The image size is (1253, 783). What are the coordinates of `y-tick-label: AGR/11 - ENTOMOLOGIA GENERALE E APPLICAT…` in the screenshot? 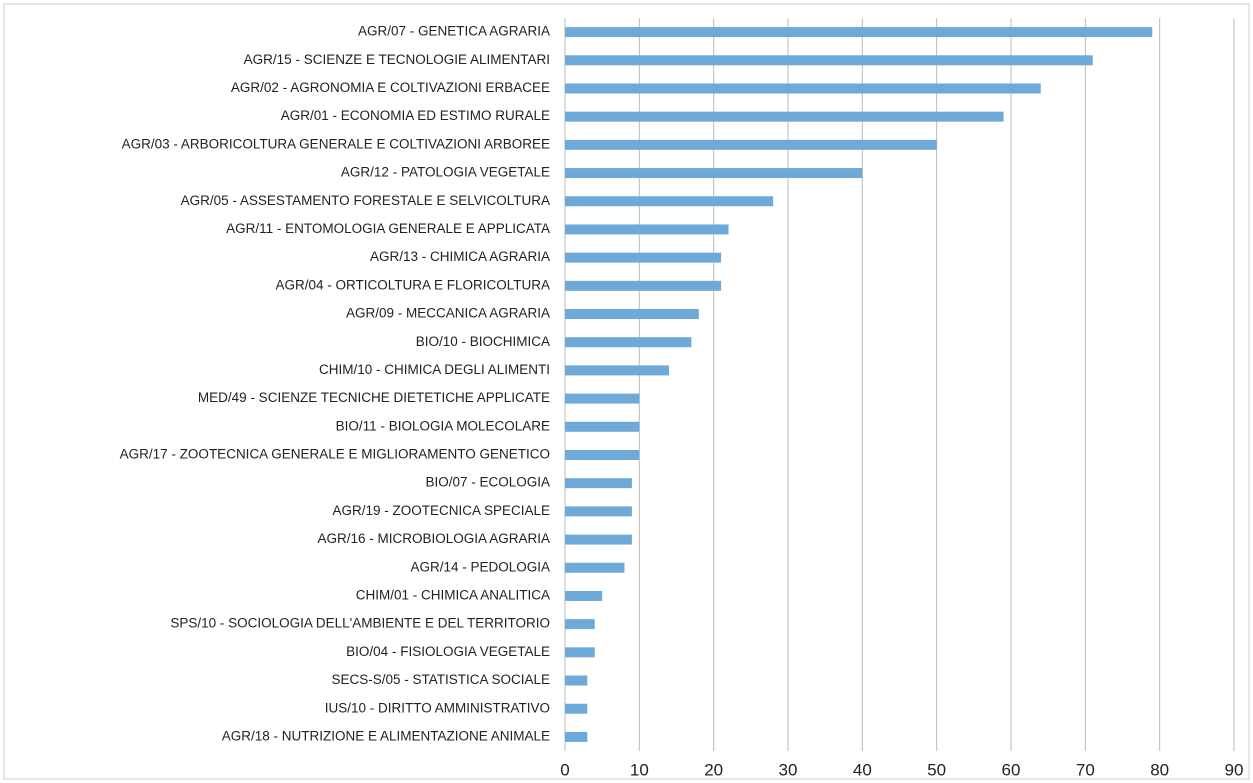 It's located at (388, 228).